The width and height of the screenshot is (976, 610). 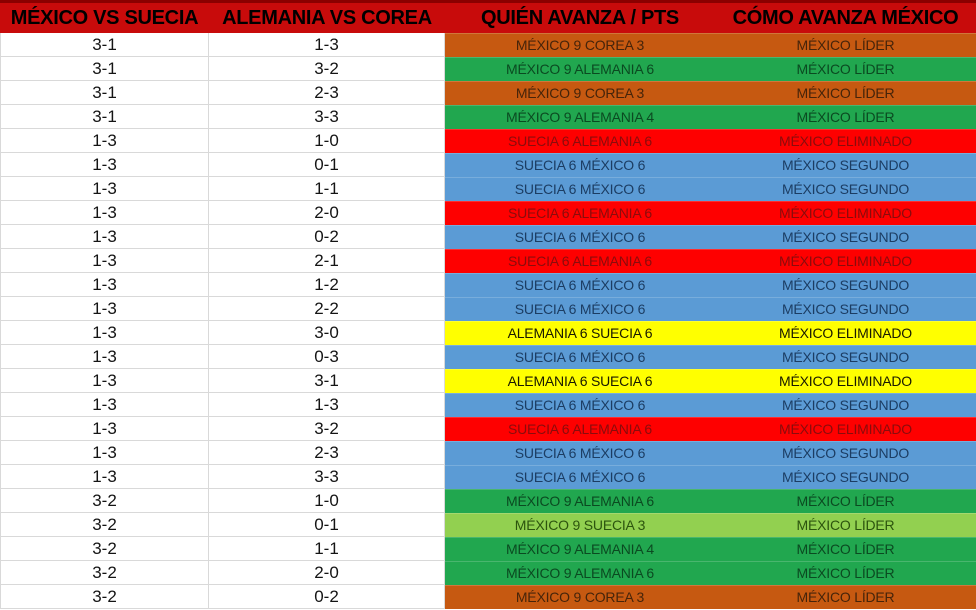 I want to click on table-row: 3-1 1-3 MÉXICO 9 COREA 3 MÉXICO LÍDER, so click(x=488, y=45).